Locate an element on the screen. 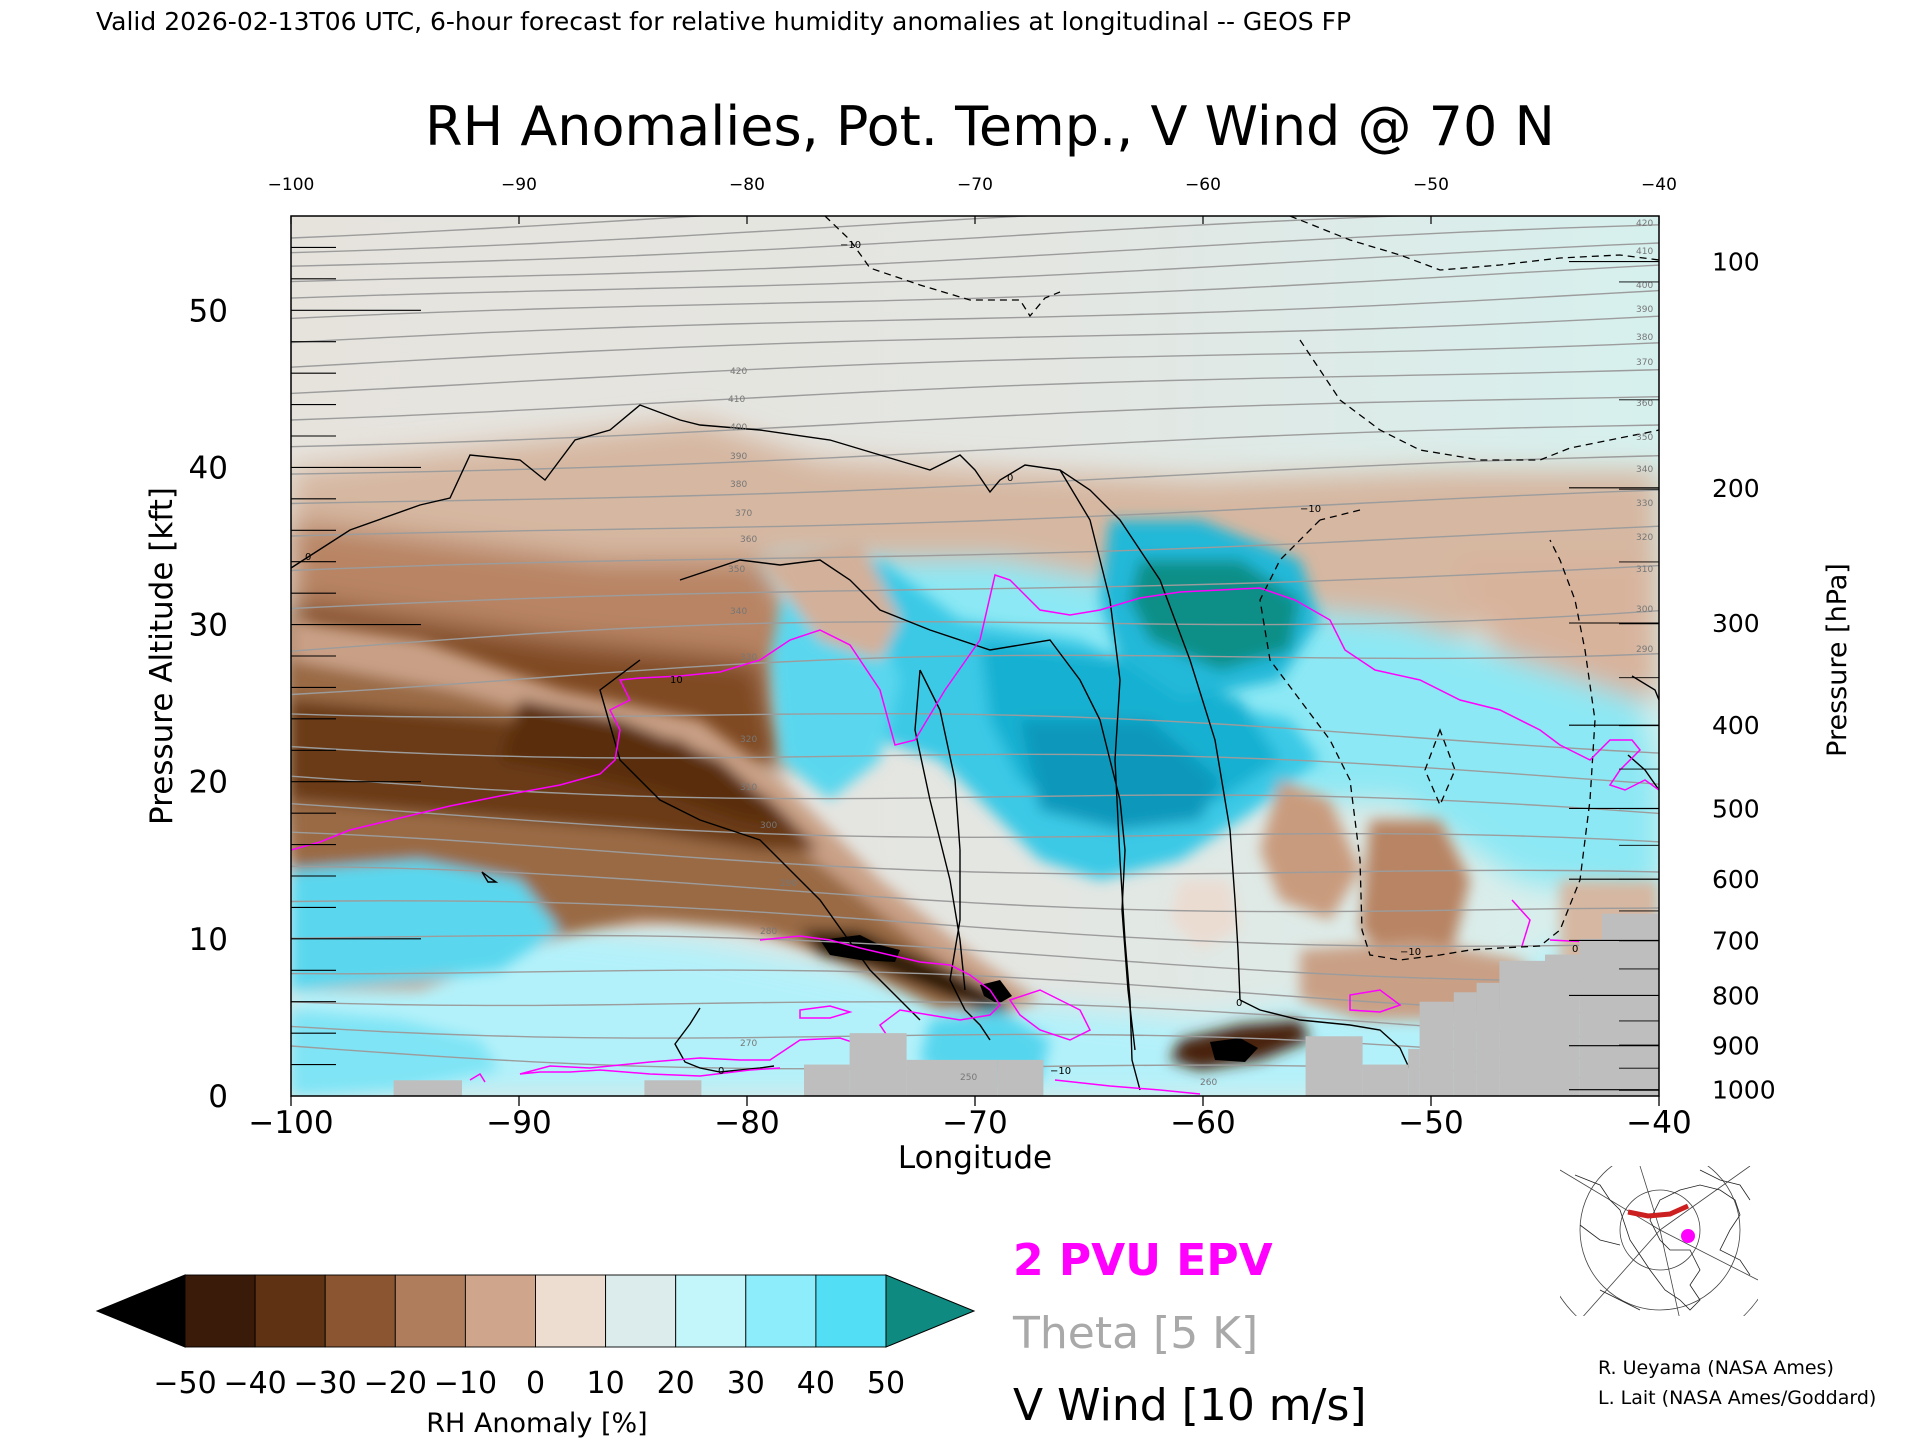 This screenshot has width=1920, height=1440. x-top-tick-label: −100 is located at coordinates (291, 185).